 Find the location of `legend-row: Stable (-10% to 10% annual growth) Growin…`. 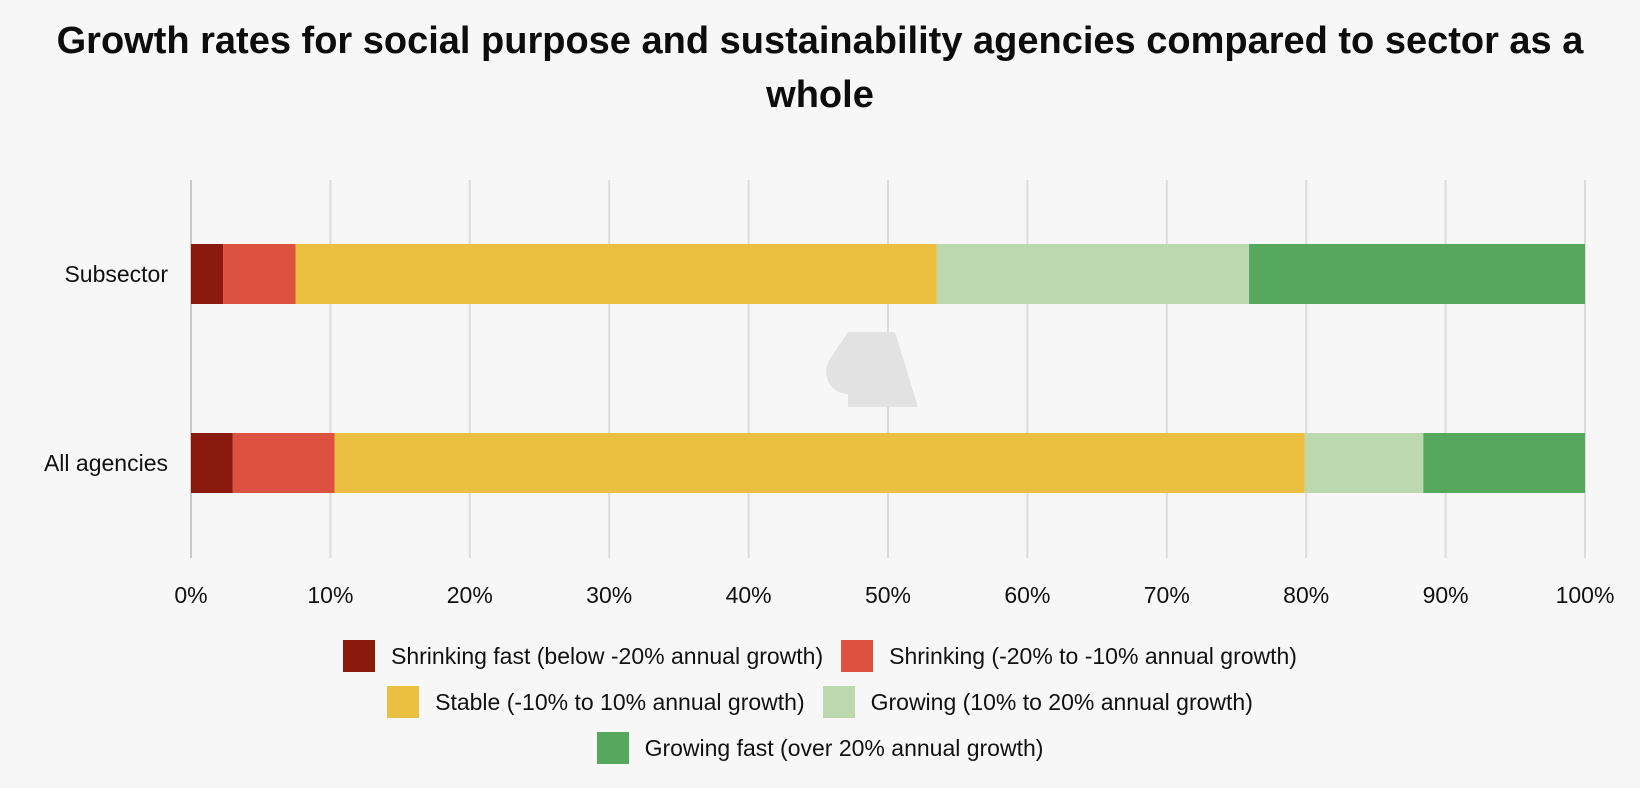

legend-row: Stable (-10% to 10% annual growth) Growin… is located at coordinates (820, 702).